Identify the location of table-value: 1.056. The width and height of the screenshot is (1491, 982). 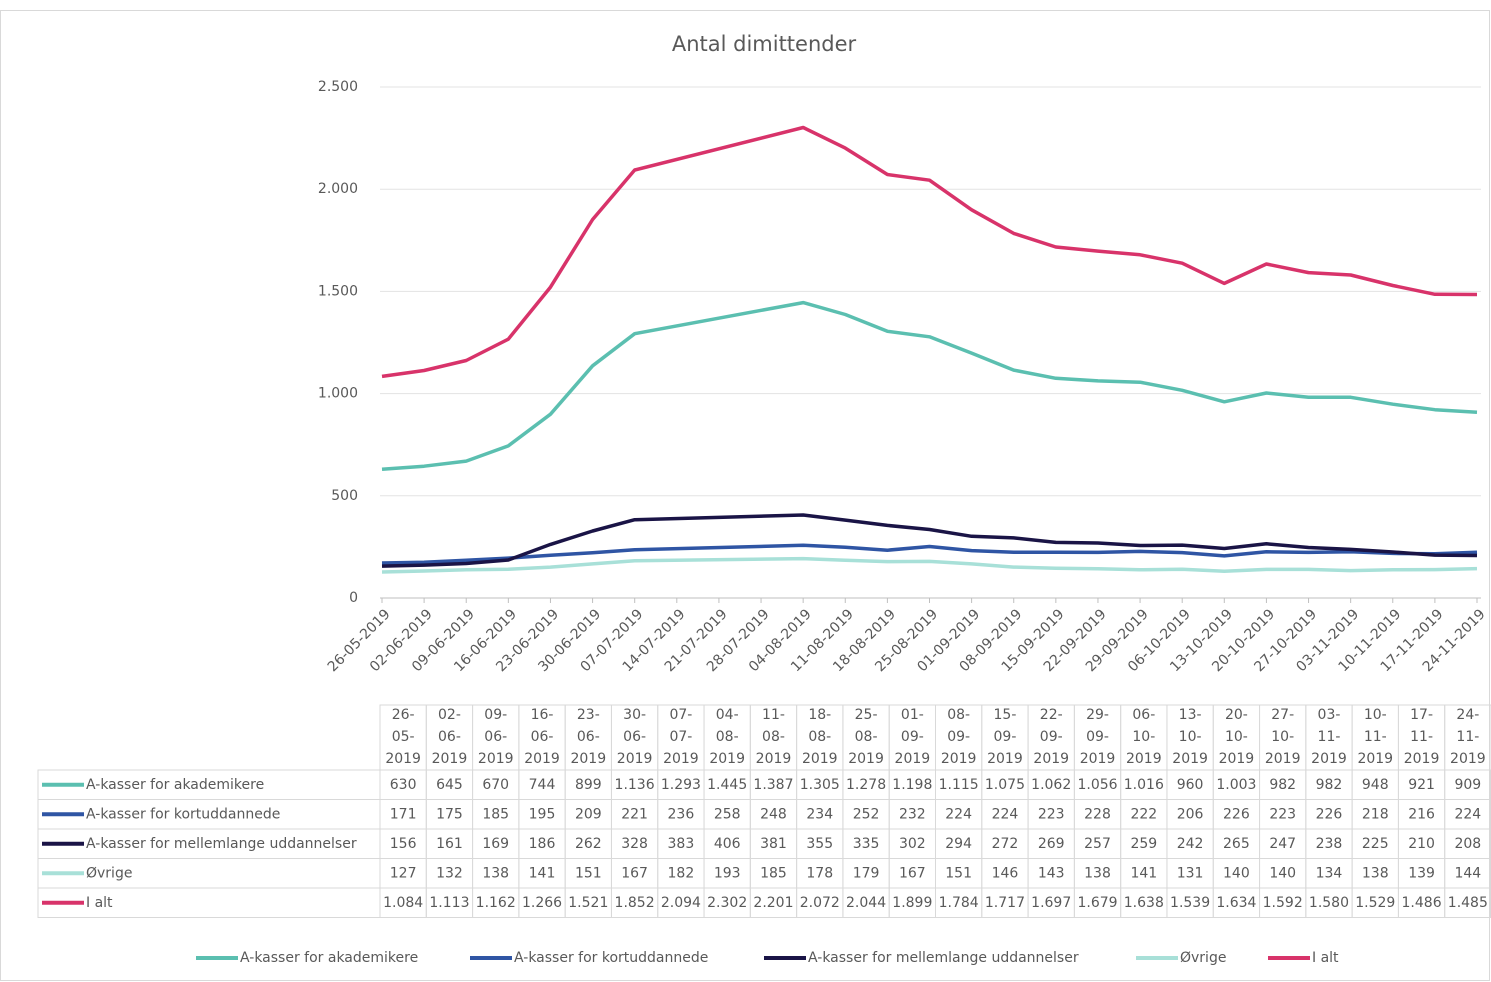
(1097, 785).